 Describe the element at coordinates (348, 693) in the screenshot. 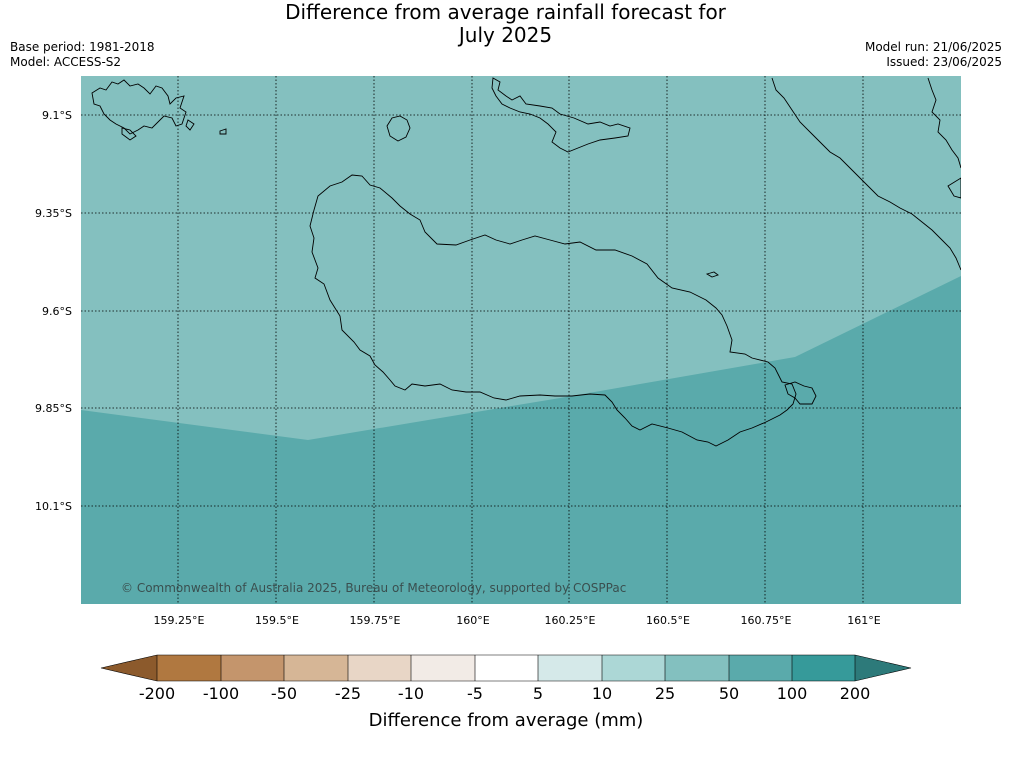

I see `colorbar-label: -25` at that location.